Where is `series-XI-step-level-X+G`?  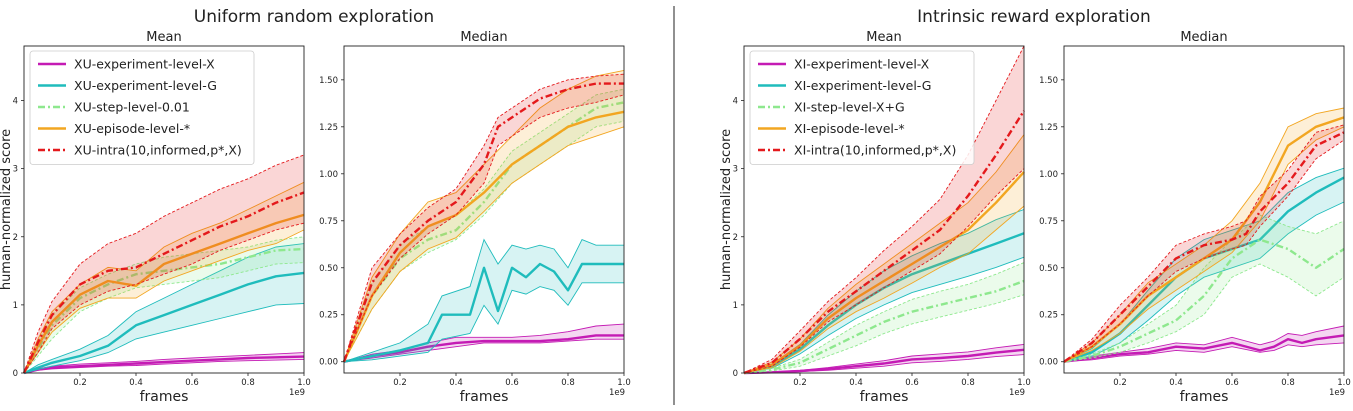
series-XI-step-level-X+G is located at coordinates (1204, 288).